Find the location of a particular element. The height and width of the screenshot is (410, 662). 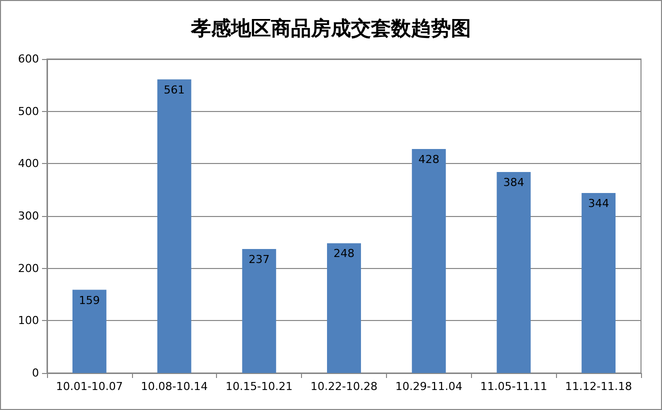

x-tick-label: 10.29-11.04 is located at coordinates (428, 386).